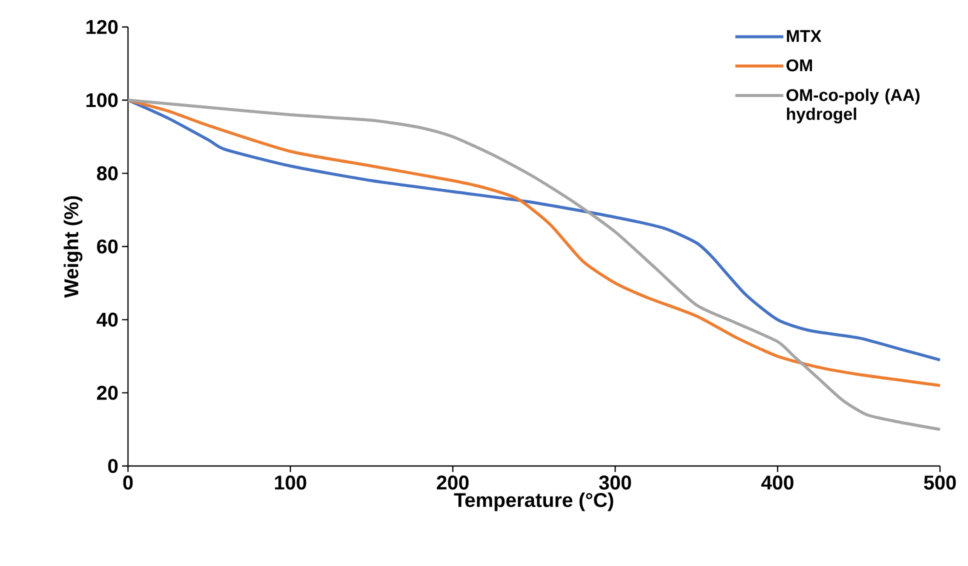 Image resolution: width=968 pixels, height=566 pixels. Describe the element at coordinates (804, 36) in the screenshot. I see `legend-label: MTX` at that location.